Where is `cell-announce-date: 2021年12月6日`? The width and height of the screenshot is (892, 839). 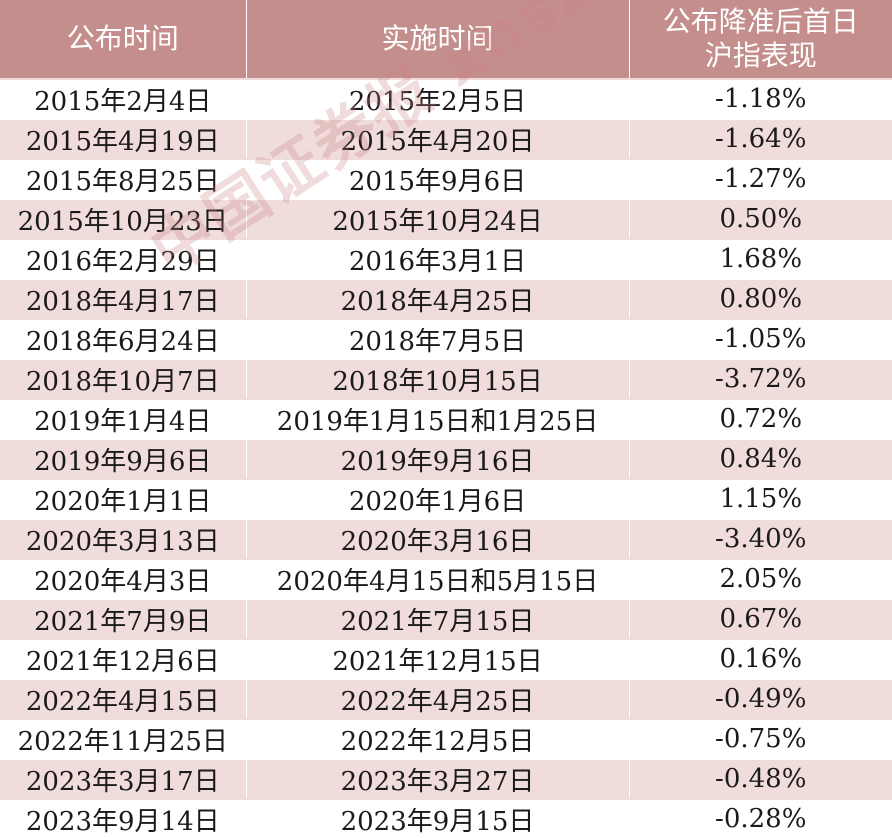
cell-announce-date: 2021年12月6日 is located at coordinates (123, 658).